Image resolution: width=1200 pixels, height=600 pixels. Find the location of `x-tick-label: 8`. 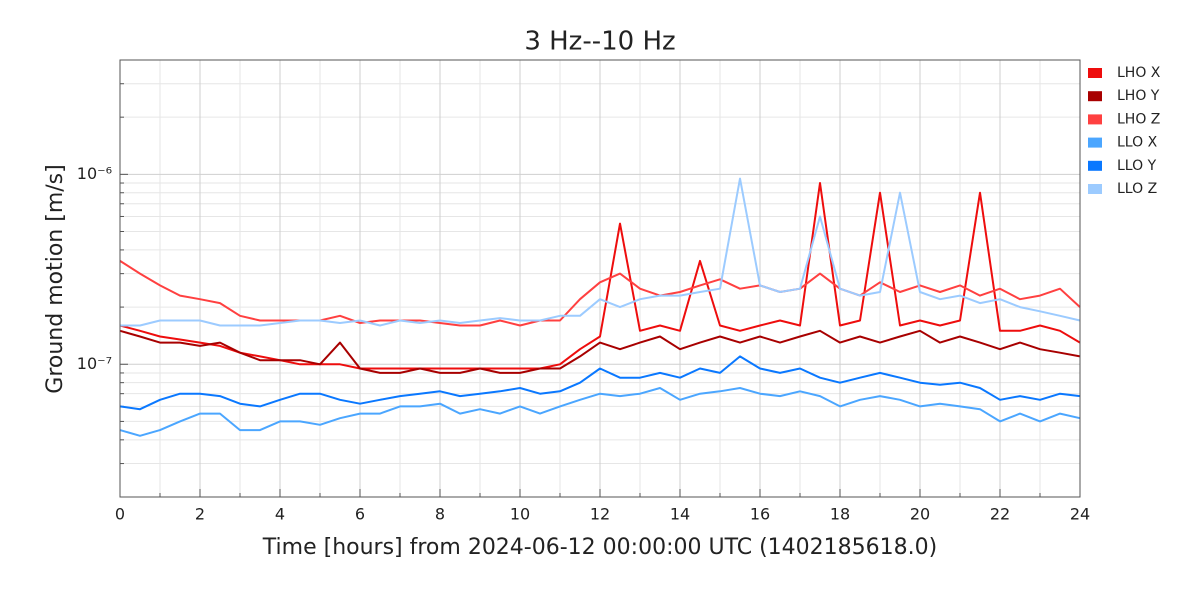

x-tick-label: 8 is located at coordinates (440, 514).